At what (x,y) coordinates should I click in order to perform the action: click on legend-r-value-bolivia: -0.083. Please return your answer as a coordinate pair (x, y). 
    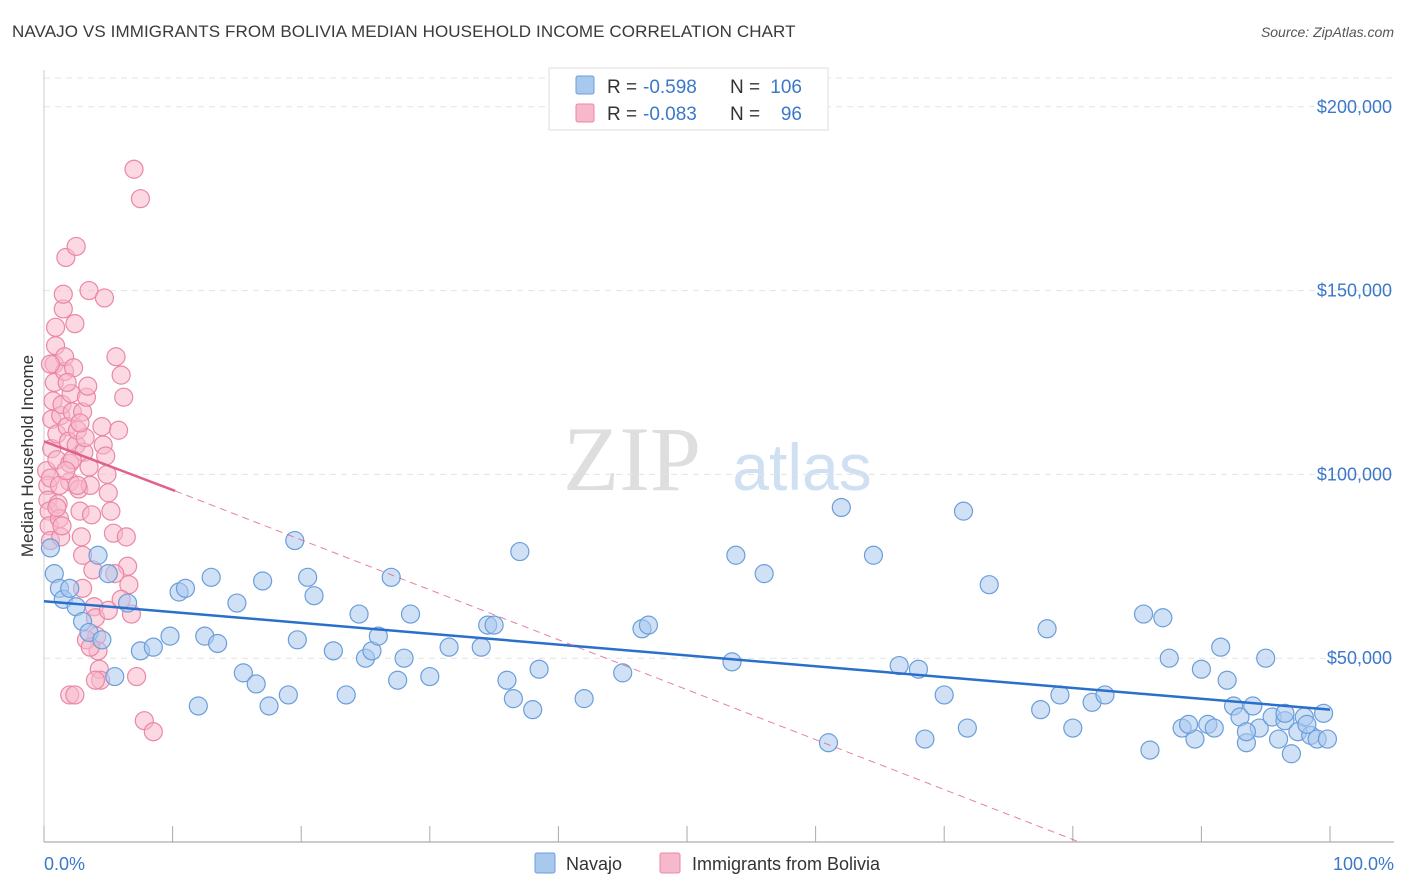
    Looking at the image, I should click on (670, 114).